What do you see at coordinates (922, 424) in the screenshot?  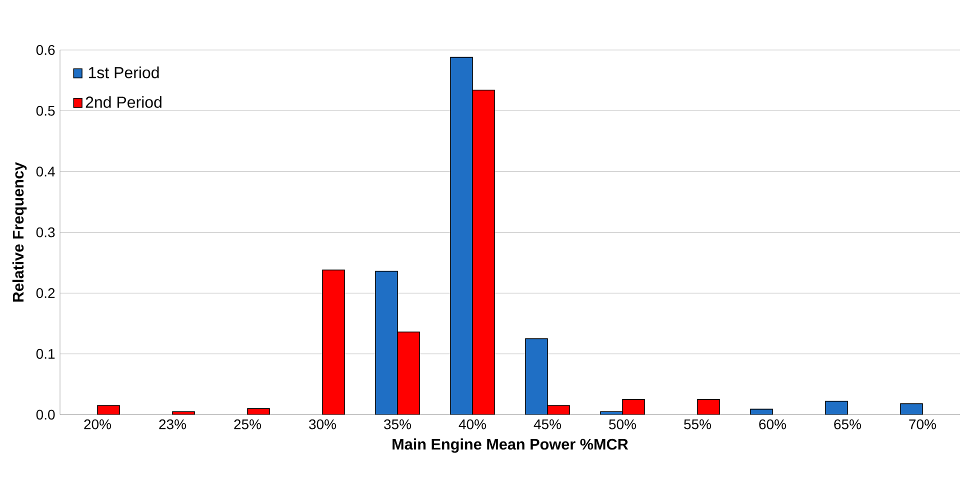 I see `x-tick-label: 70%` at bounding box center [922, 424].